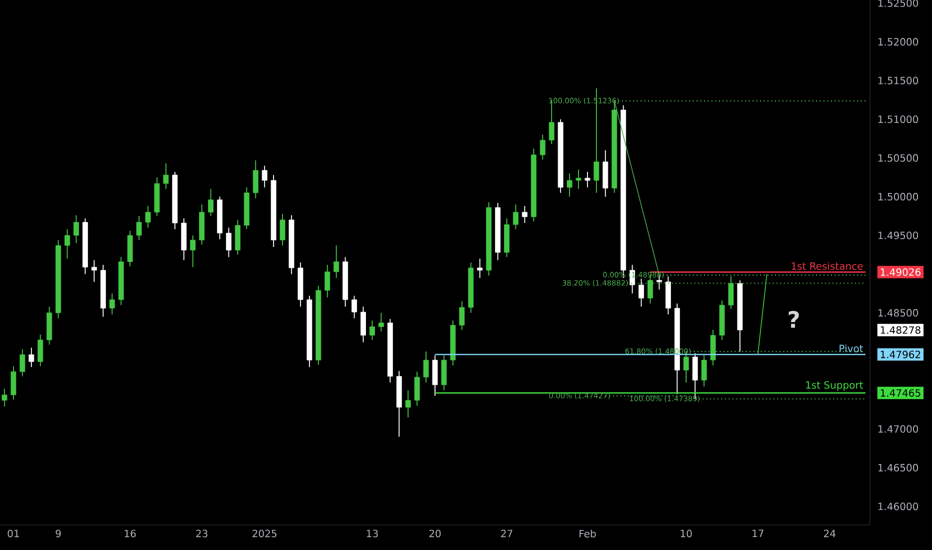 Image resolution: width=932 pixels, height=550 pixels. Describe the element at coordinates (264, 534) in the screenshot. I see `x-tick-label: 2025` at that location.